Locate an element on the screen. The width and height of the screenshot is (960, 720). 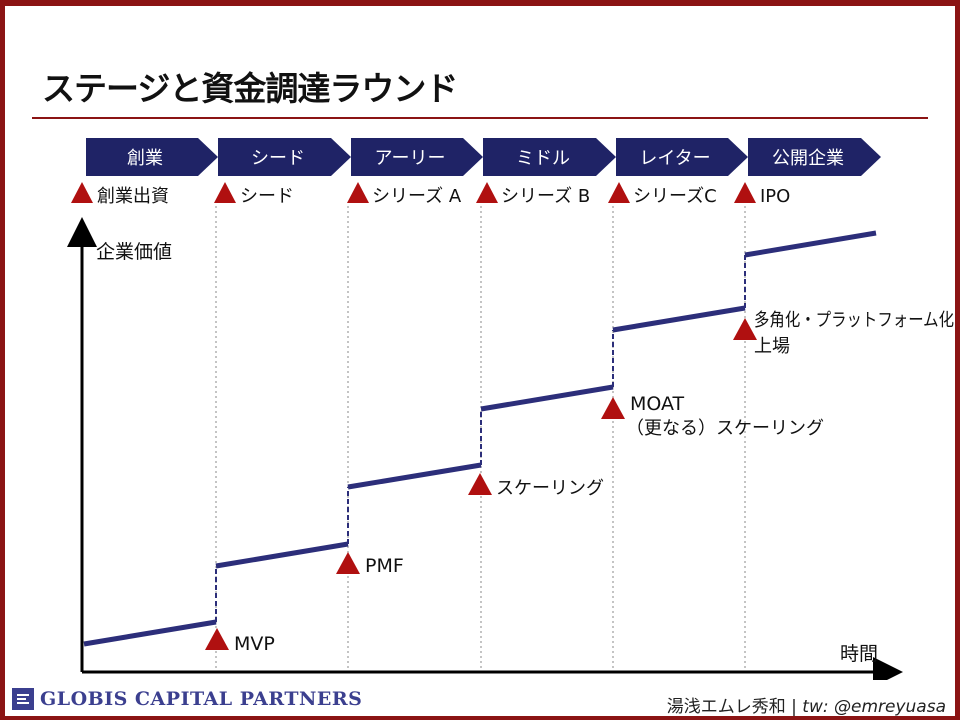
milestone-label: PMF is located at coordinates (384, 566).